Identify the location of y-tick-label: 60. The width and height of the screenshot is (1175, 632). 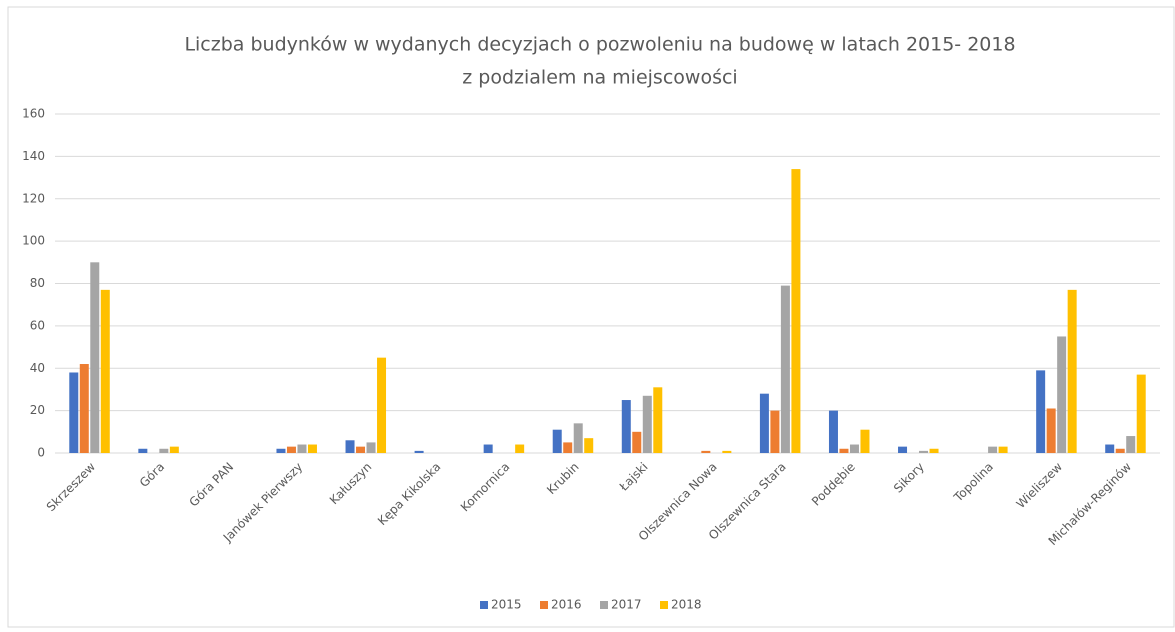
(37, 325).